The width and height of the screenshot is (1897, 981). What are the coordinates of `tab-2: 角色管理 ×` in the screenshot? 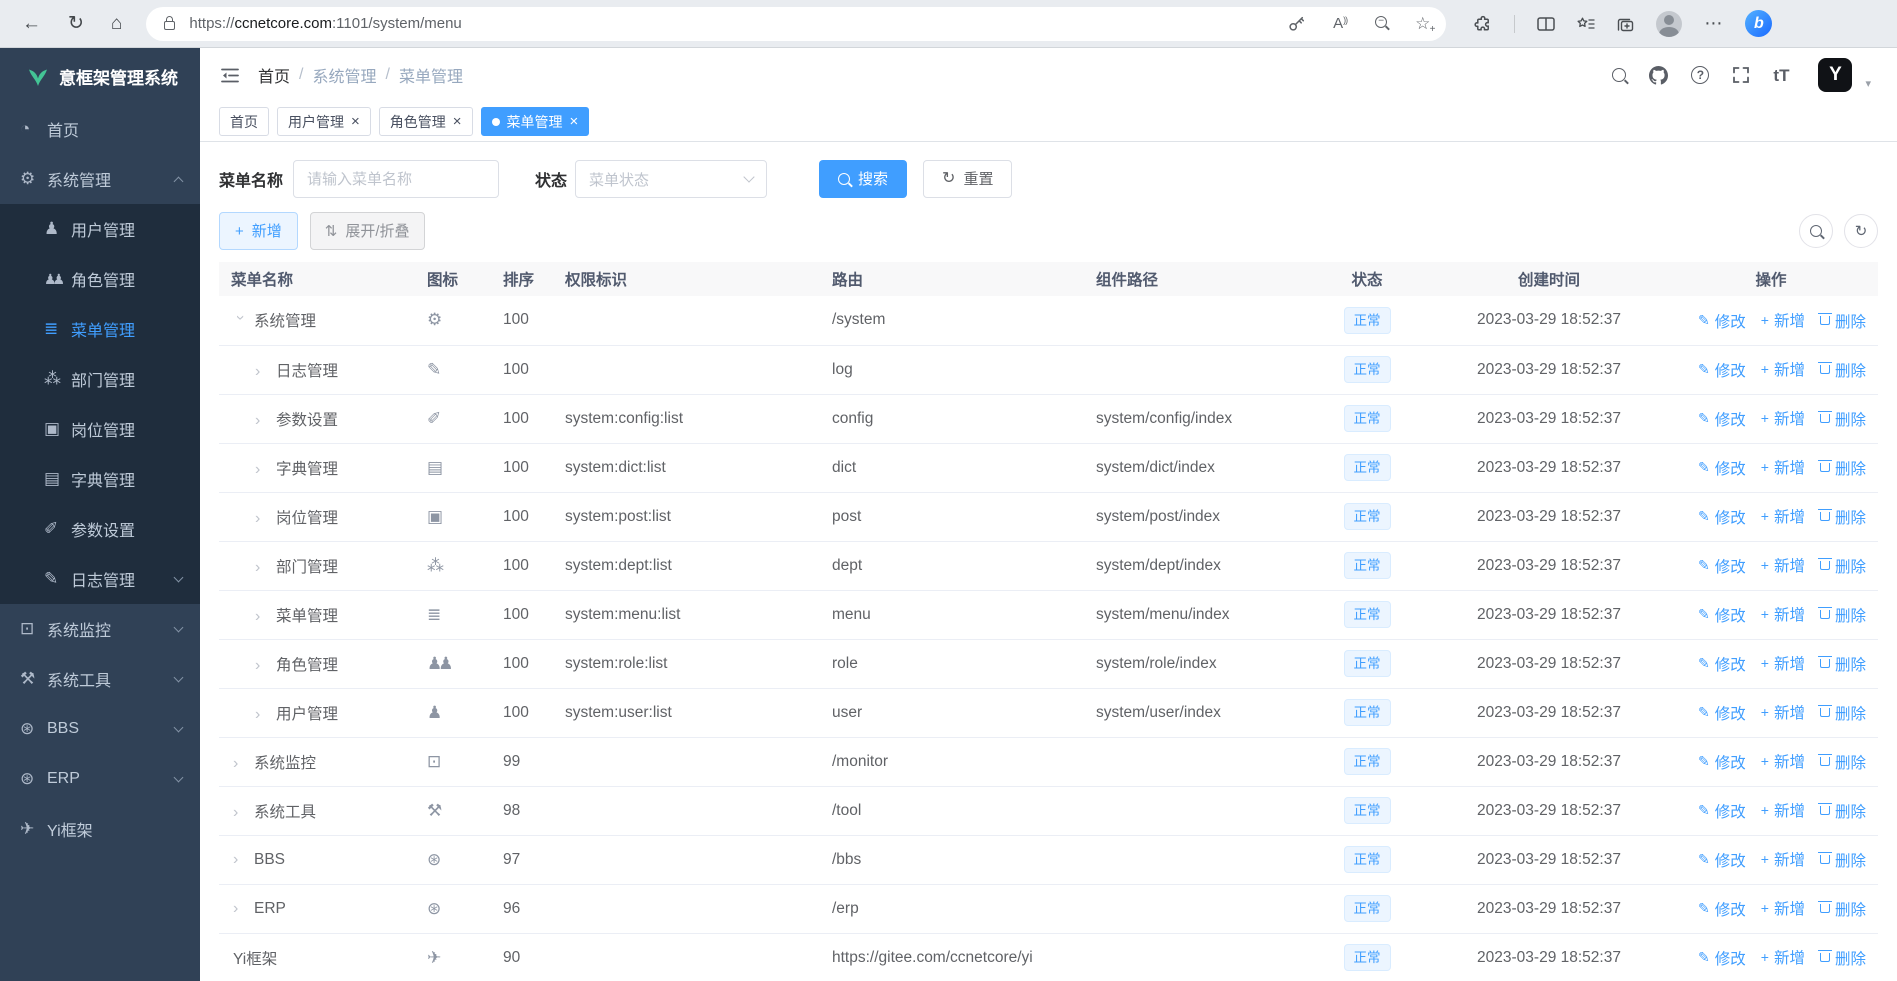 It's located at (425, 121).